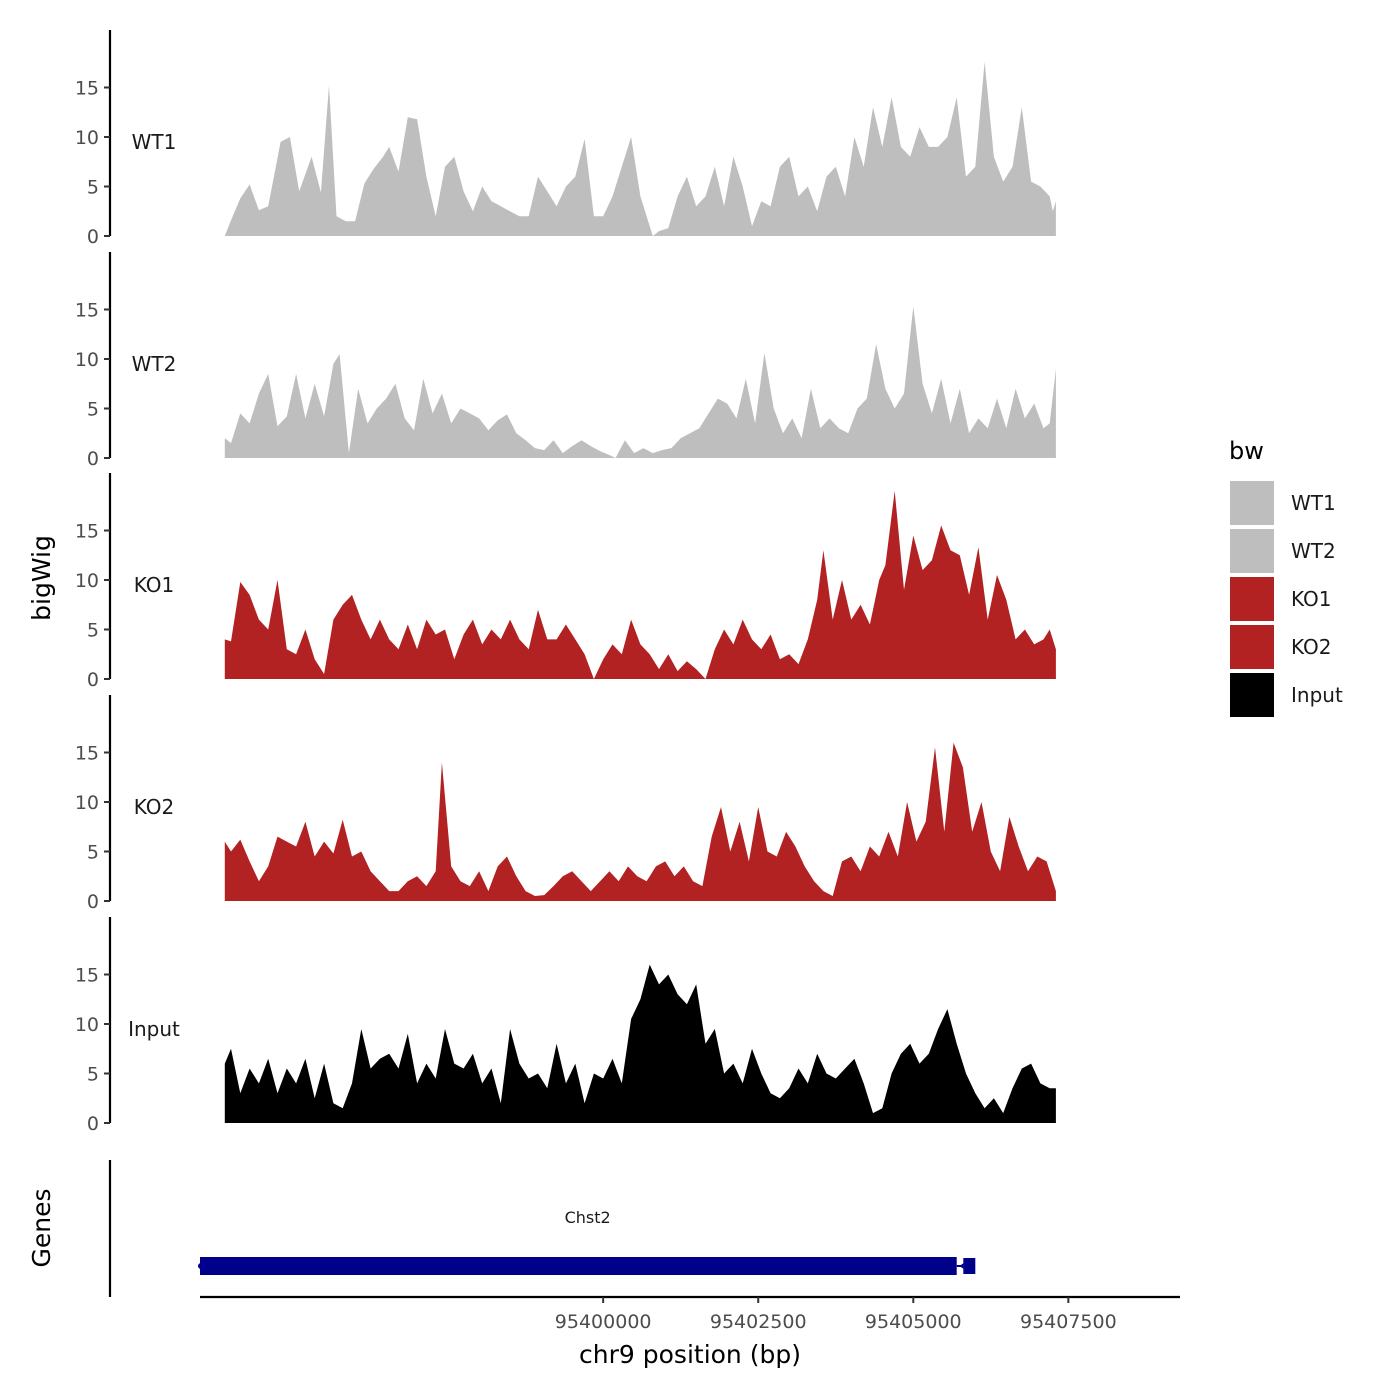  What do you see at coordinates (588, 1217) in the screenshot?
I see `gene-label: Chst2` at bounding box center [588, 1217].